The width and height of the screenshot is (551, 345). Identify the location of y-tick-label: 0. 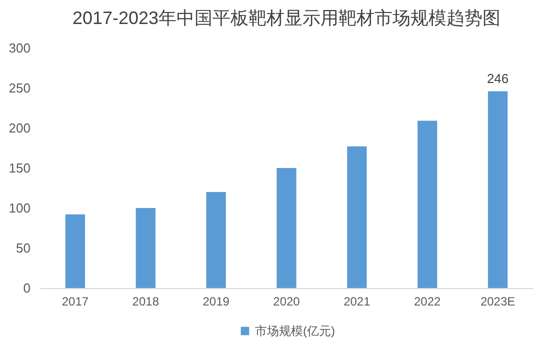
(26, 288).